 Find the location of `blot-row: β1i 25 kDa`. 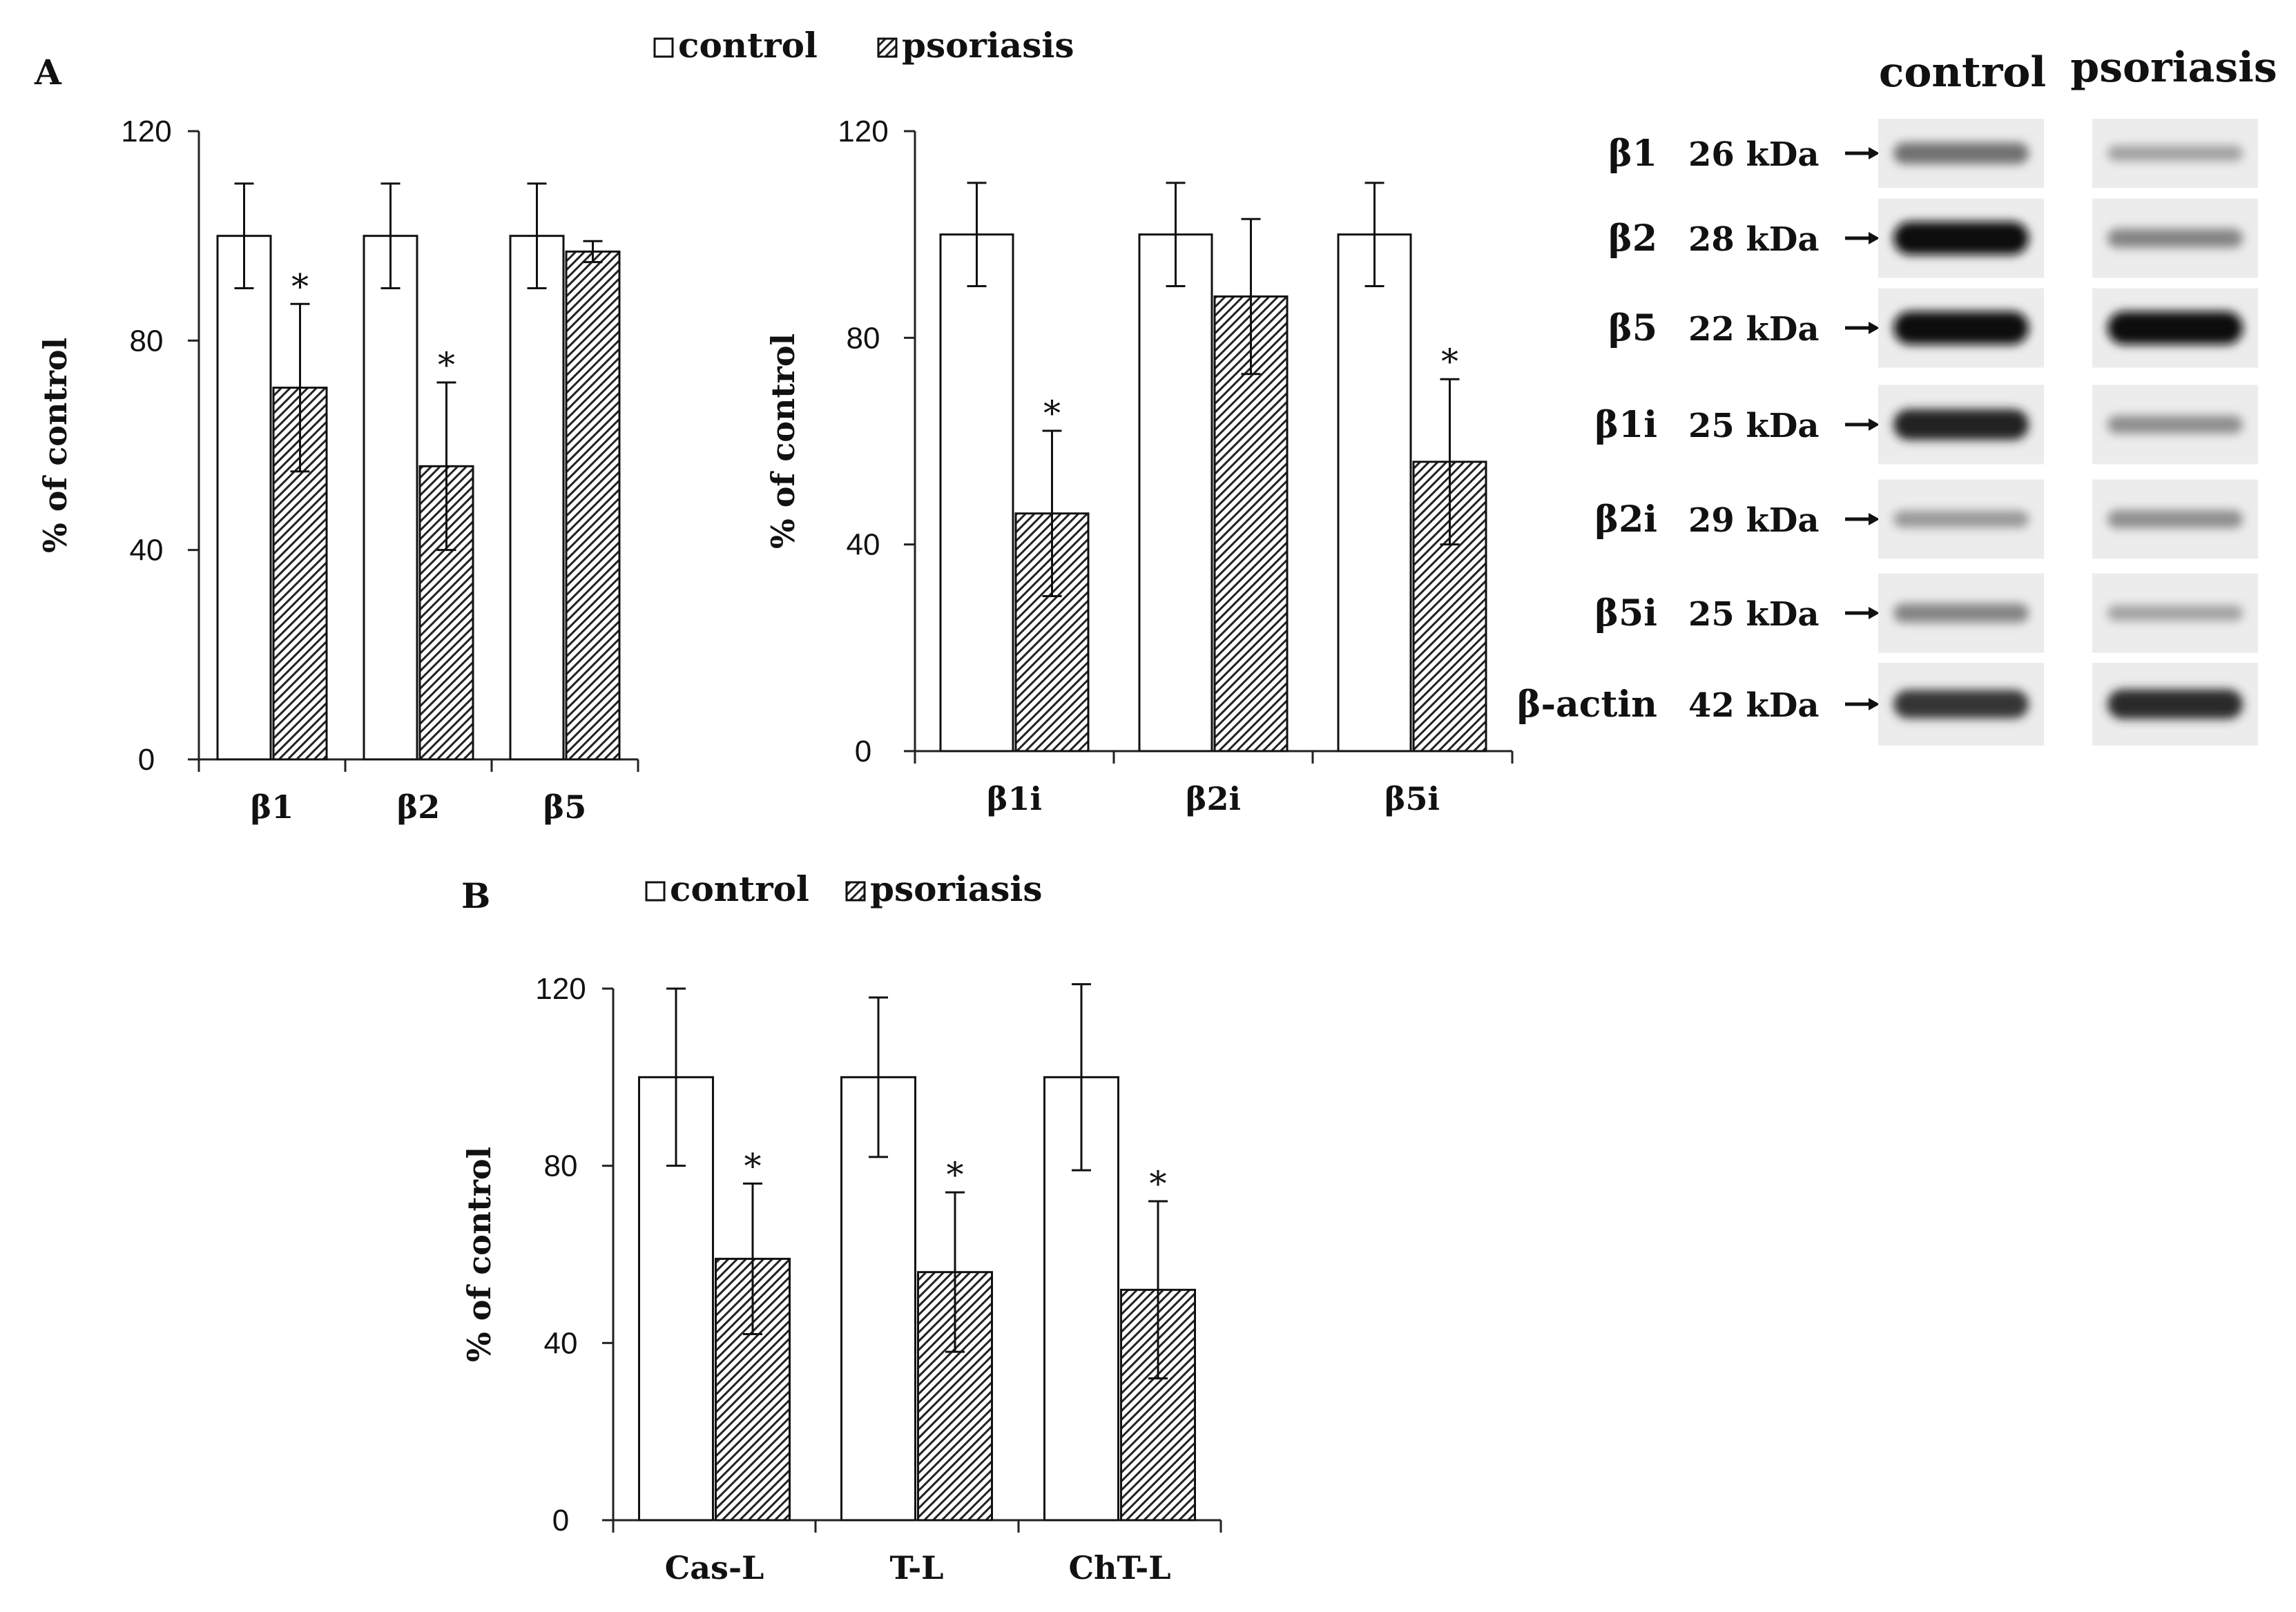

blot-row: β1i 25 kDa is located at coordinates (1926, 425).